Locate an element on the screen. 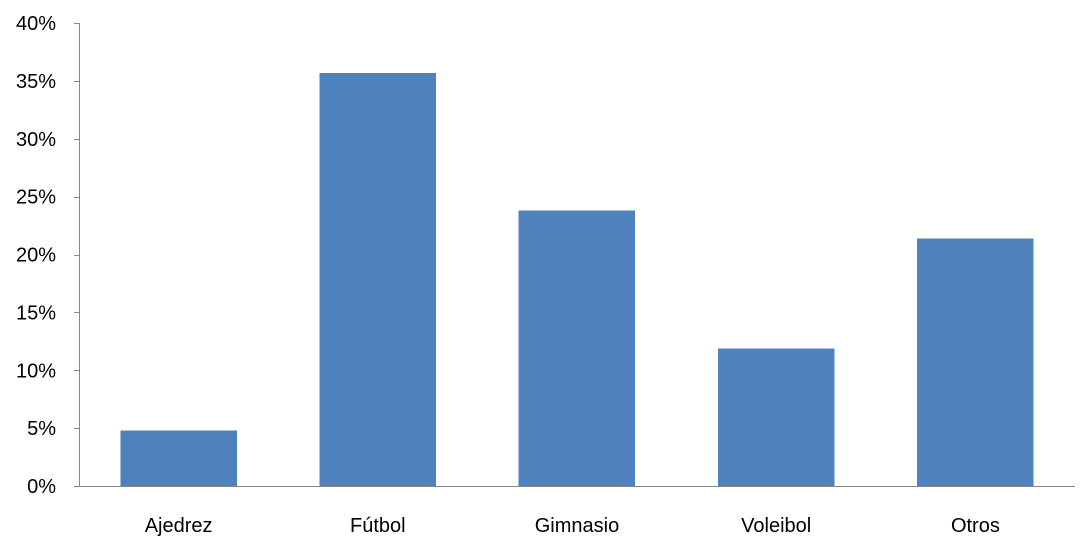 Image resolution: width=1086 pixels, height=537 pixels. bar-otros is located at coordinates (975, 362).